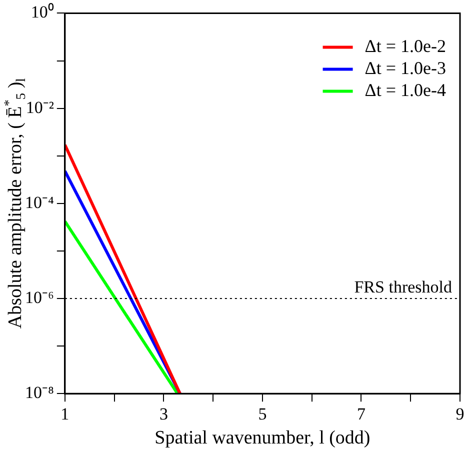  What do you see at coordinates (39, 392) in the screenshot?
I see `y-tick-label: 10⁻⁸` at bounding box center [39, 392].